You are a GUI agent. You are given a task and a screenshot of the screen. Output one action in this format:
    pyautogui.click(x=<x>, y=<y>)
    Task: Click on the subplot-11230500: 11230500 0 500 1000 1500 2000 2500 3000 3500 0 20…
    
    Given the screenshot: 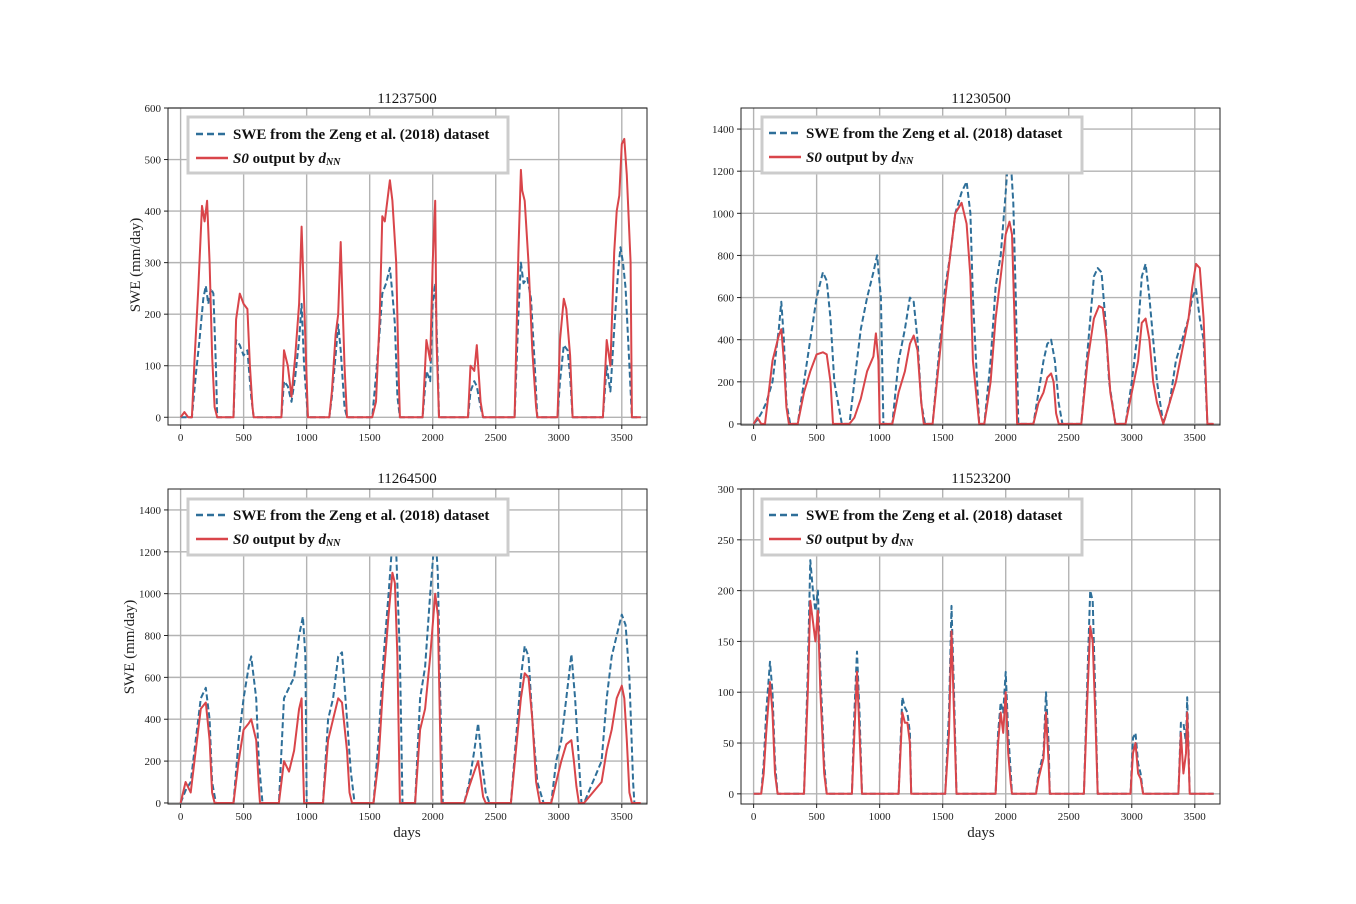 What is the action you would take?
    pyautogui.click(x=966, y=267)
    